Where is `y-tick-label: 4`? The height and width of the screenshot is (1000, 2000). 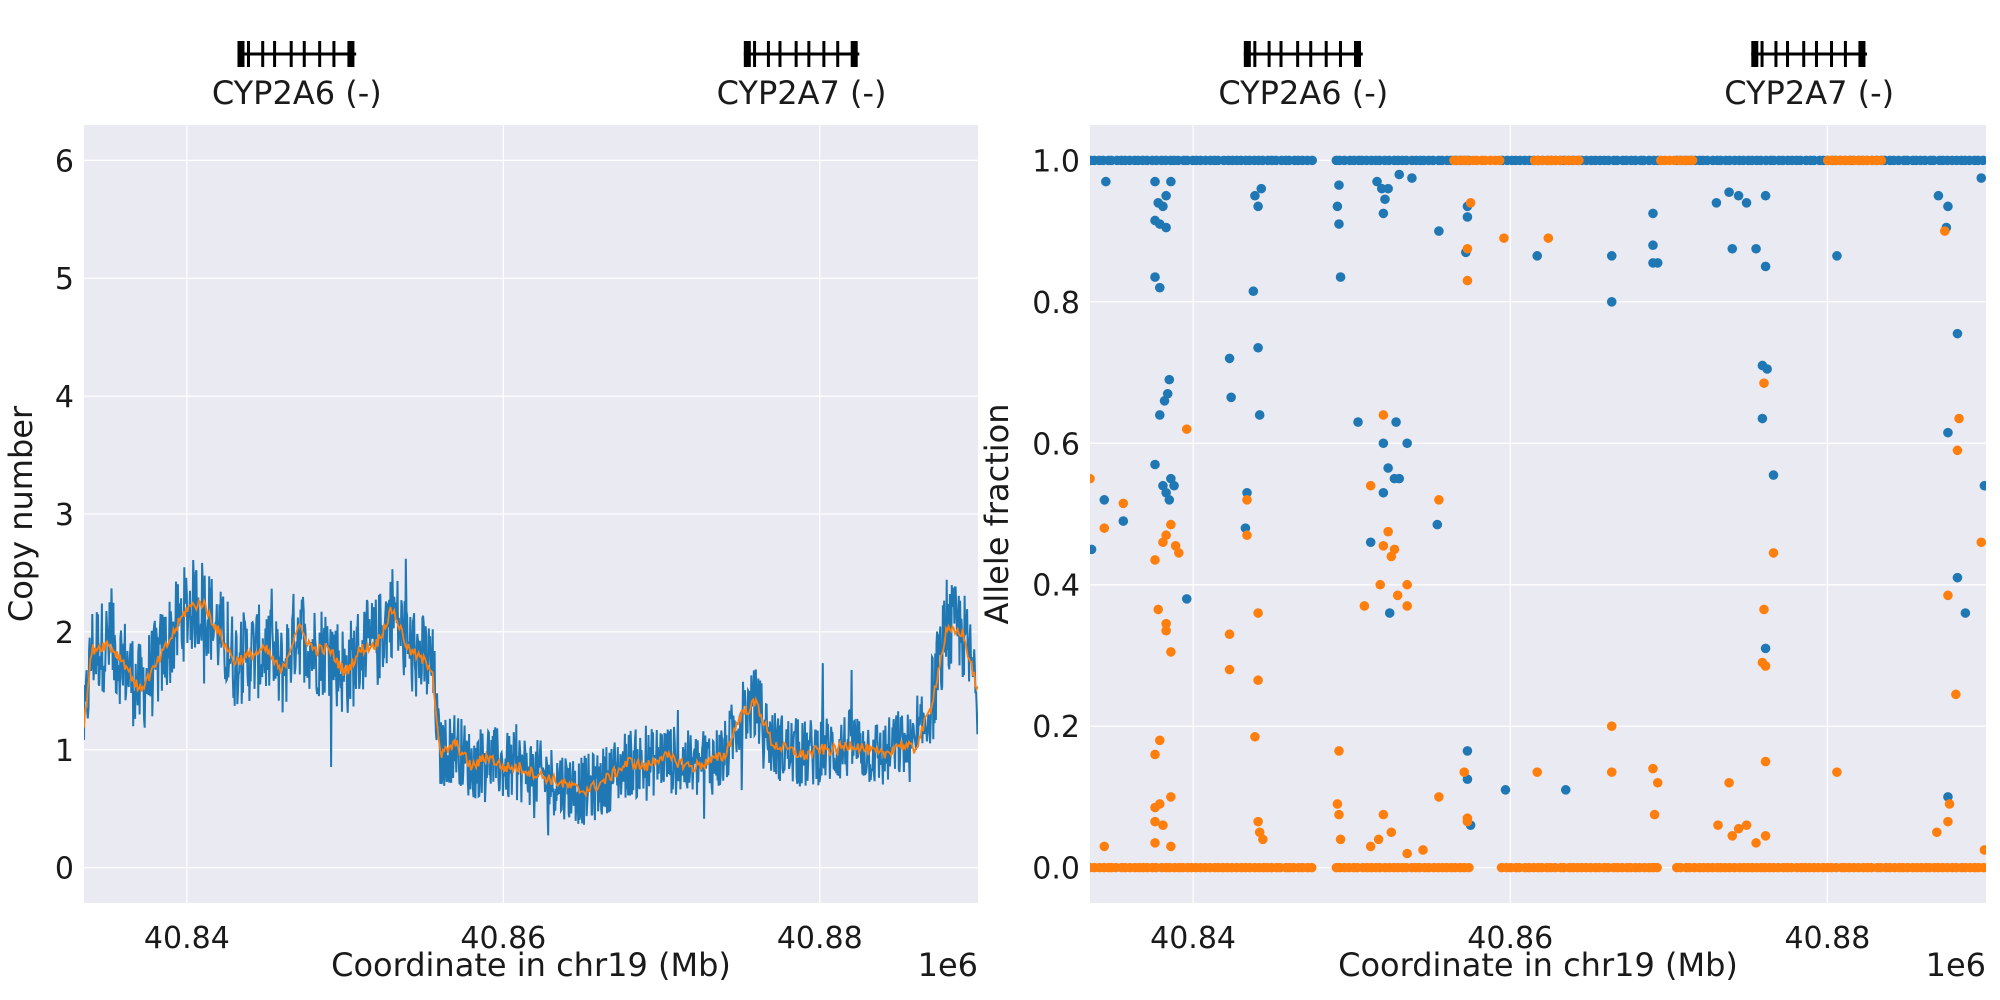 y-tick-label: 4 is located at coordinates (64, 397).